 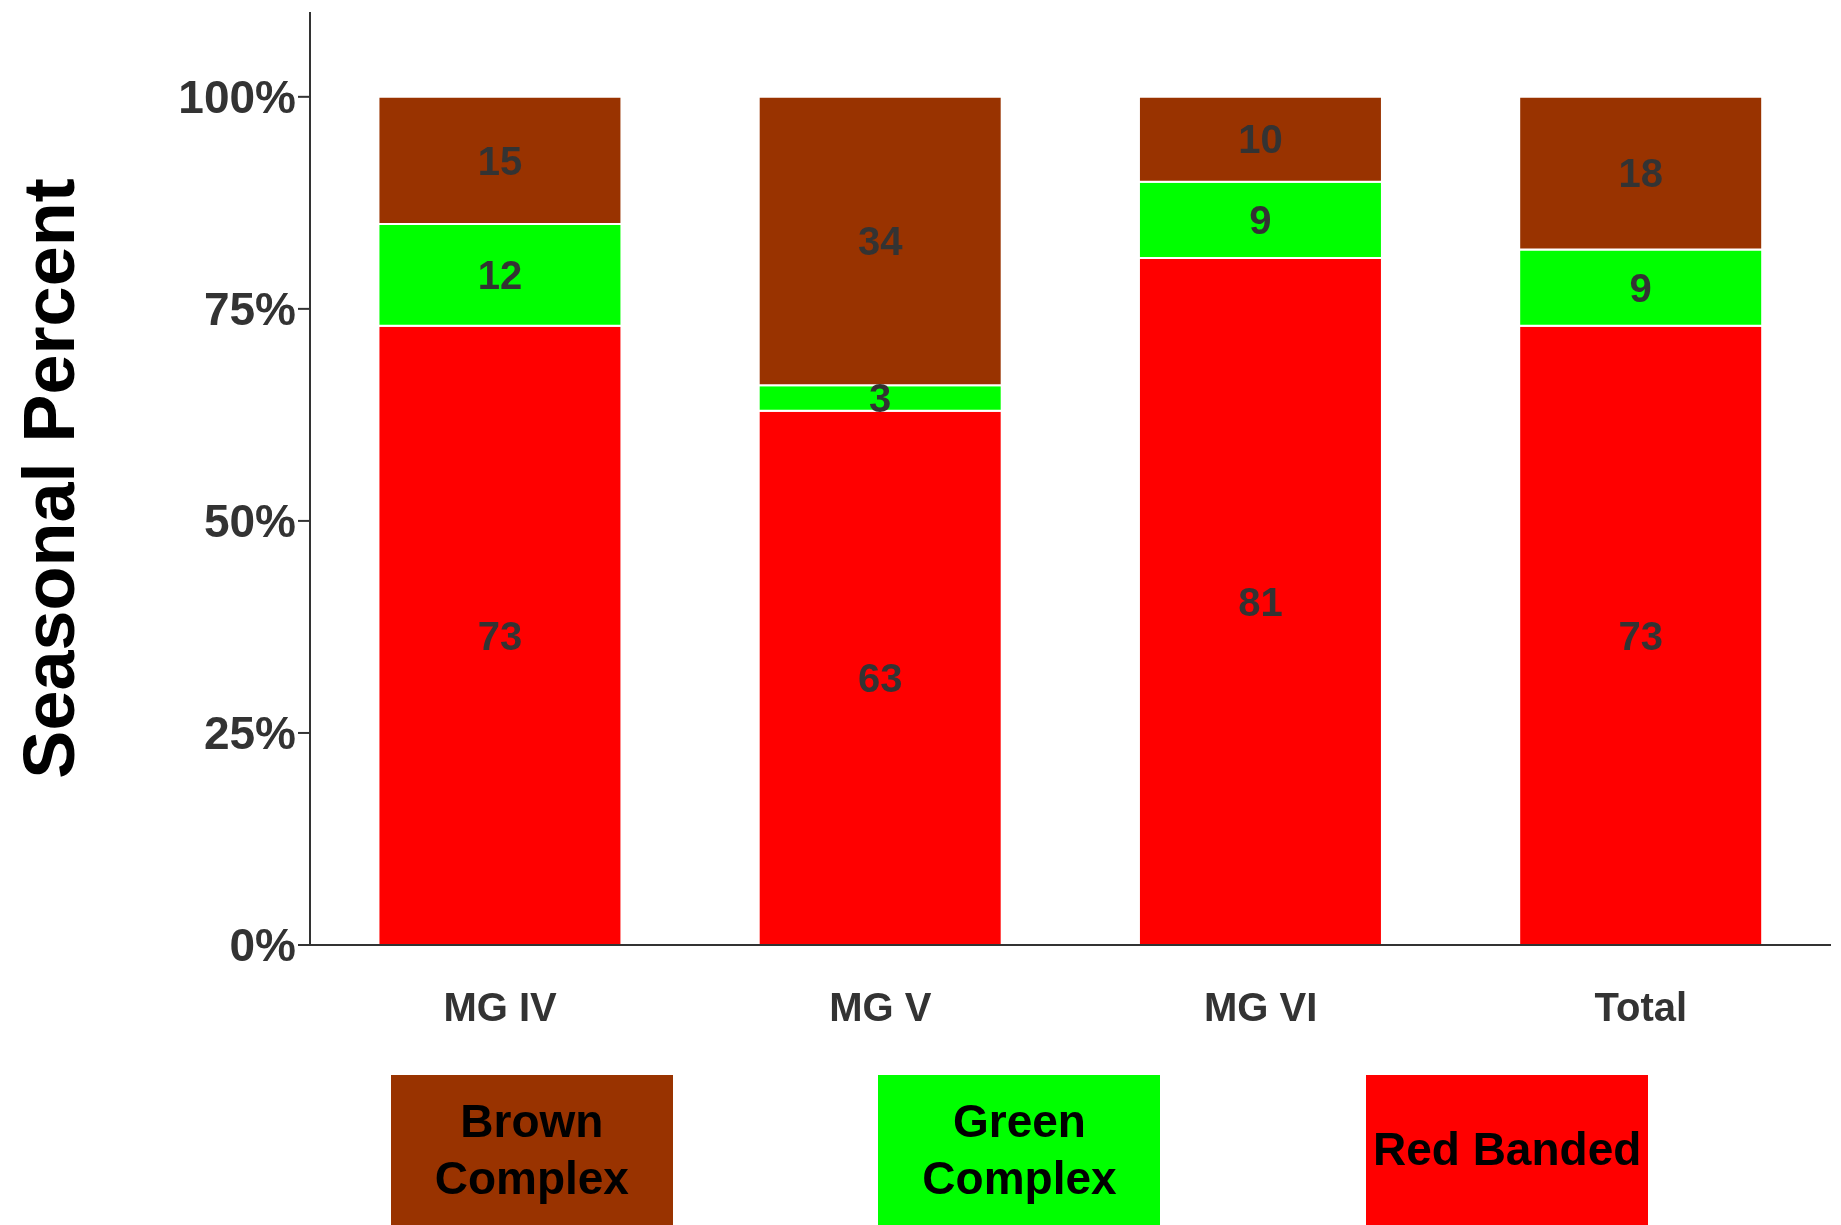 I want to click on x-tick-label: MG V, so click(x=880, y=1007).